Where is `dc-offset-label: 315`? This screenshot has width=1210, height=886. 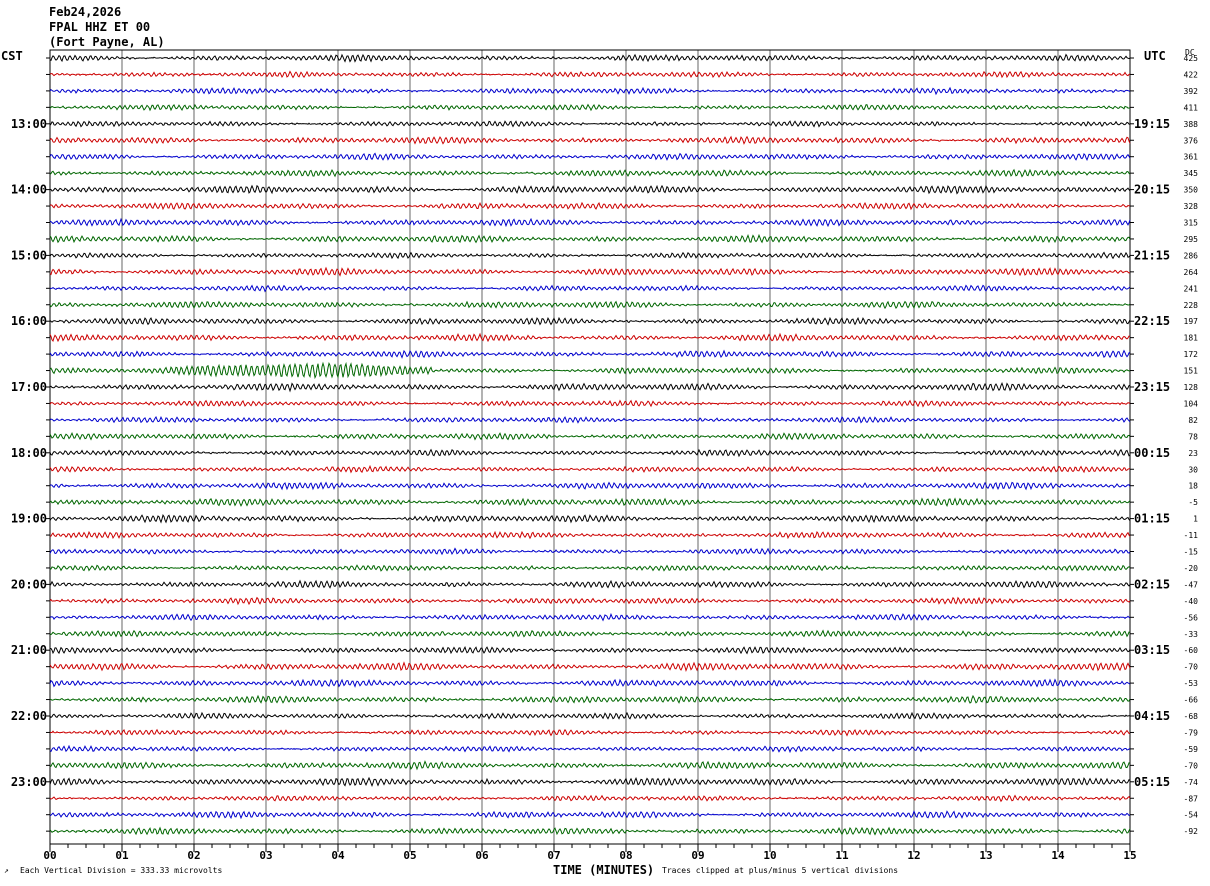
dc-offset-label: 315 is located at coordinates (1191, 223).